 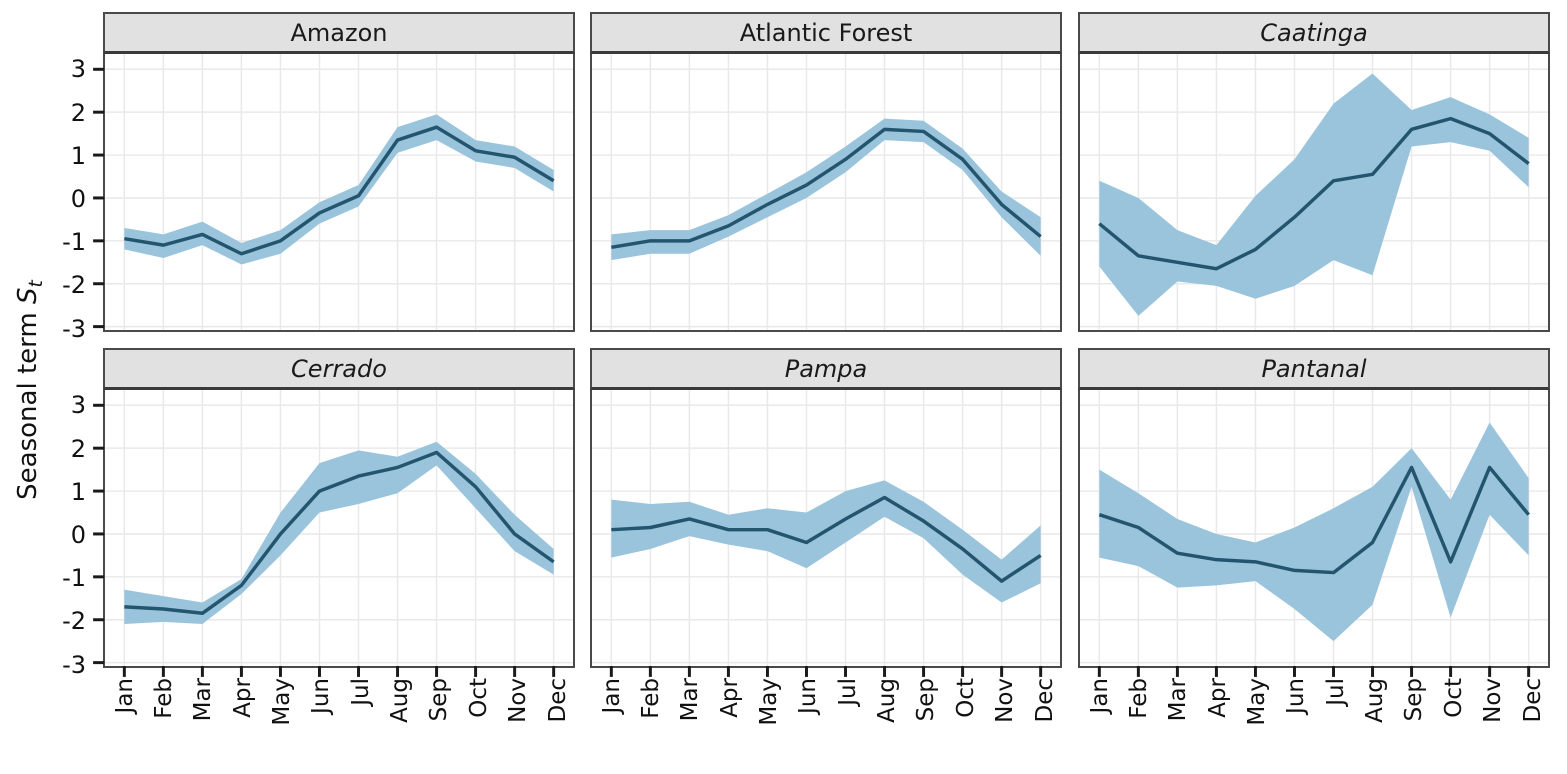 I want to click on panel-plot-atlantic-forest, so click(x=826, y=193).